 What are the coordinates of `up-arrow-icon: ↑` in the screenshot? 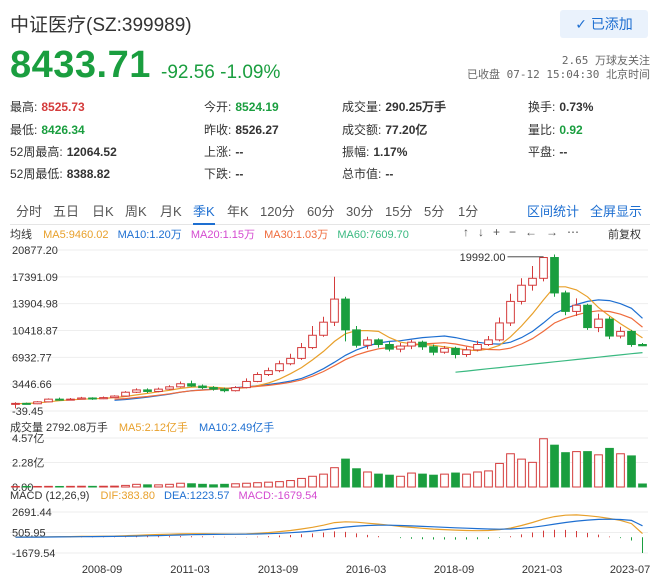 It's located at (470, 232).